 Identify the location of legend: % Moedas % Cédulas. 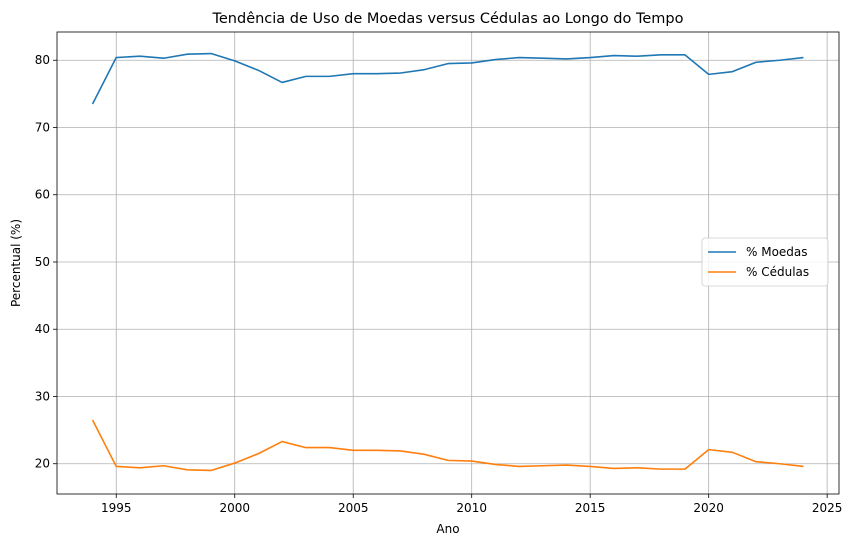
(765, 262).